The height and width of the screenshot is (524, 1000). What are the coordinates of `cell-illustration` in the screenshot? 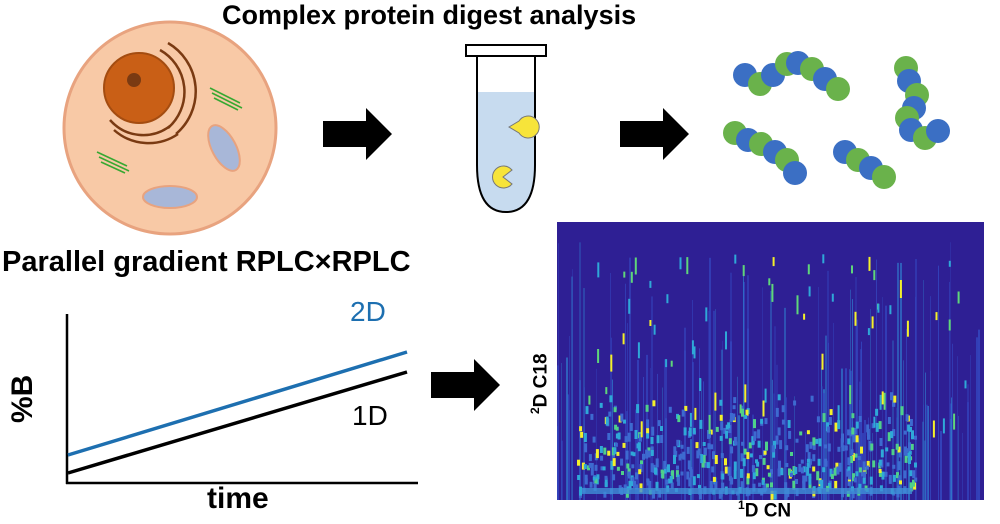 It's located at (170, 128).